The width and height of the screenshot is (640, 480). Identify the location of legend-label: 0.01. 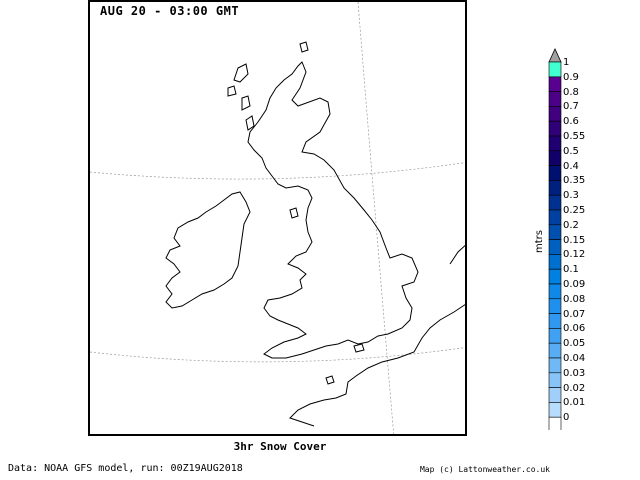
(574, 403).